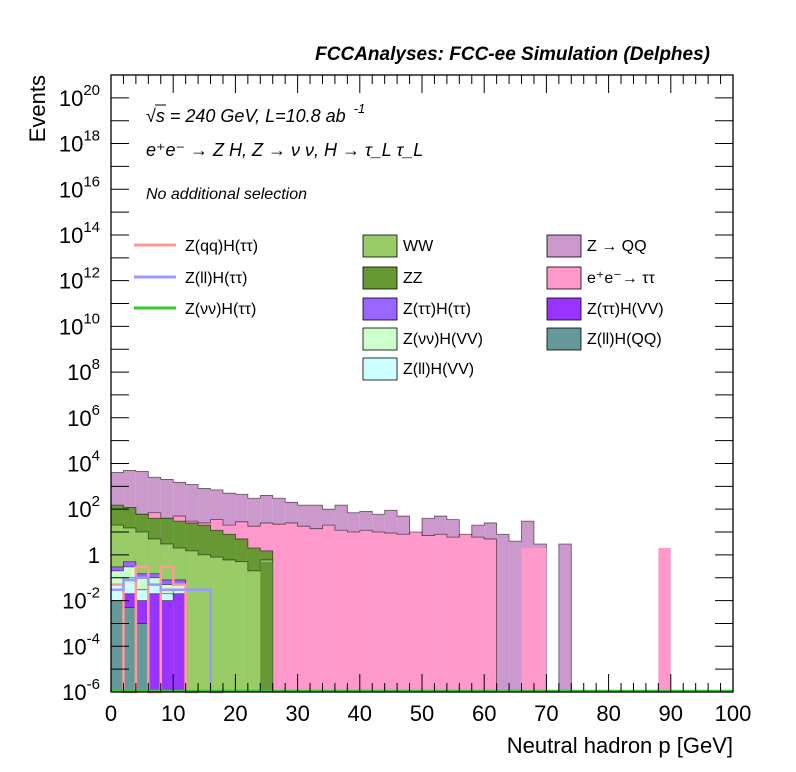  What do you see at coordinates (546, 713) in the screenshot?
I see `x-tick-label: 70` at bounding box center [546, 713].